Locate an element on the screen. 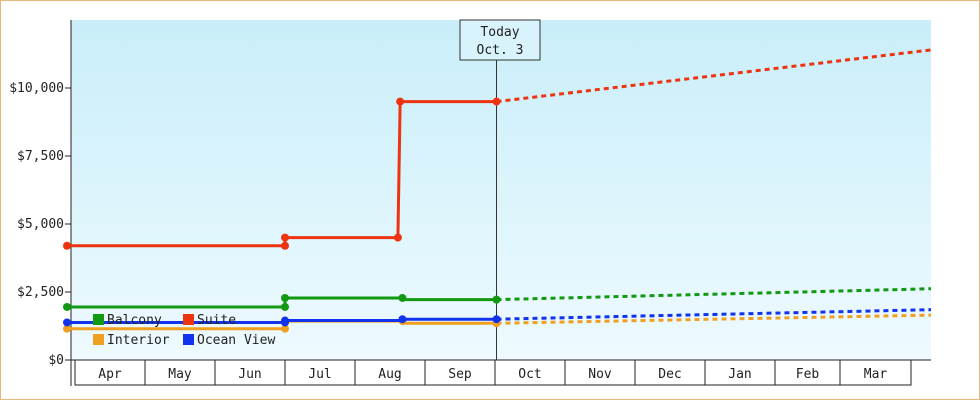 This screenshot has height=400, width=980. today-date-label: Oct. 3 is located at coordinates (500, 50).